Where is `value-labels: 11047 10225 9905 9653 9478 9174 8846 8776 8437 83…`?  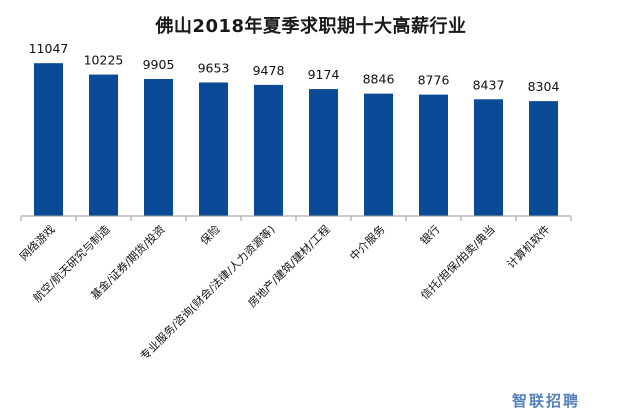
value-labels: 11047 10225 9905 9653 9478 9174 8846 8776 8437 83… is located at coordinates (294, 67).